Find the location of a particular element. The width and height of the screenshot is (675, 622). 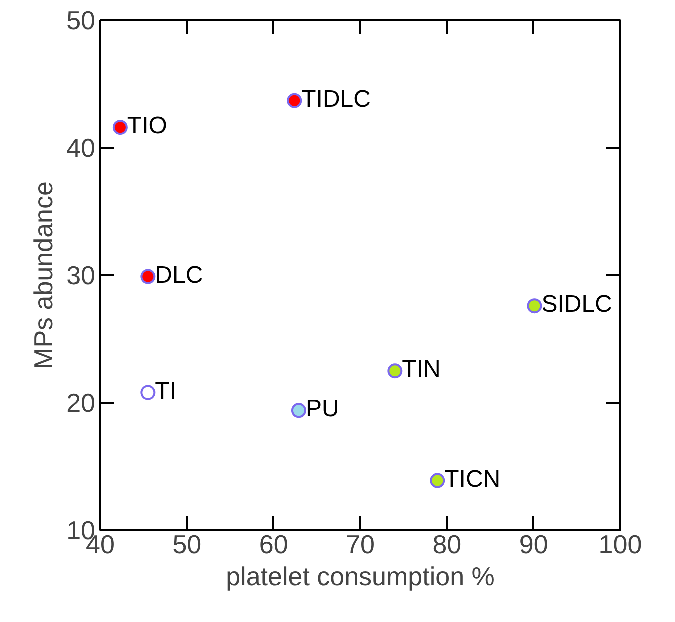

x-tick-label: 80 is located at coordinates (447, 545).